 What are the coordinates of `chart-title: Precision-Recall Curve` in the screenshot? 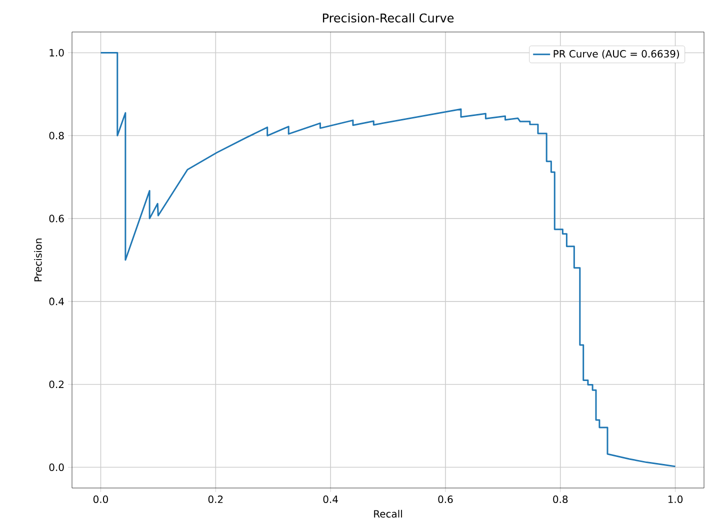 It's located at (388, 17).